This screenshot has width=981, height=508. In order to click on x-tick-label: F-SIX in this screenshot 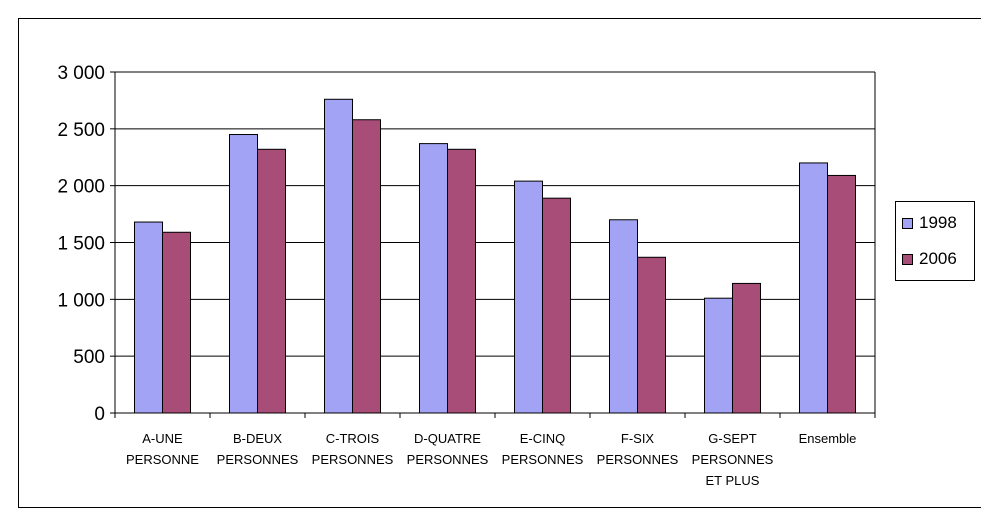, I will do `click(638, 438)`.